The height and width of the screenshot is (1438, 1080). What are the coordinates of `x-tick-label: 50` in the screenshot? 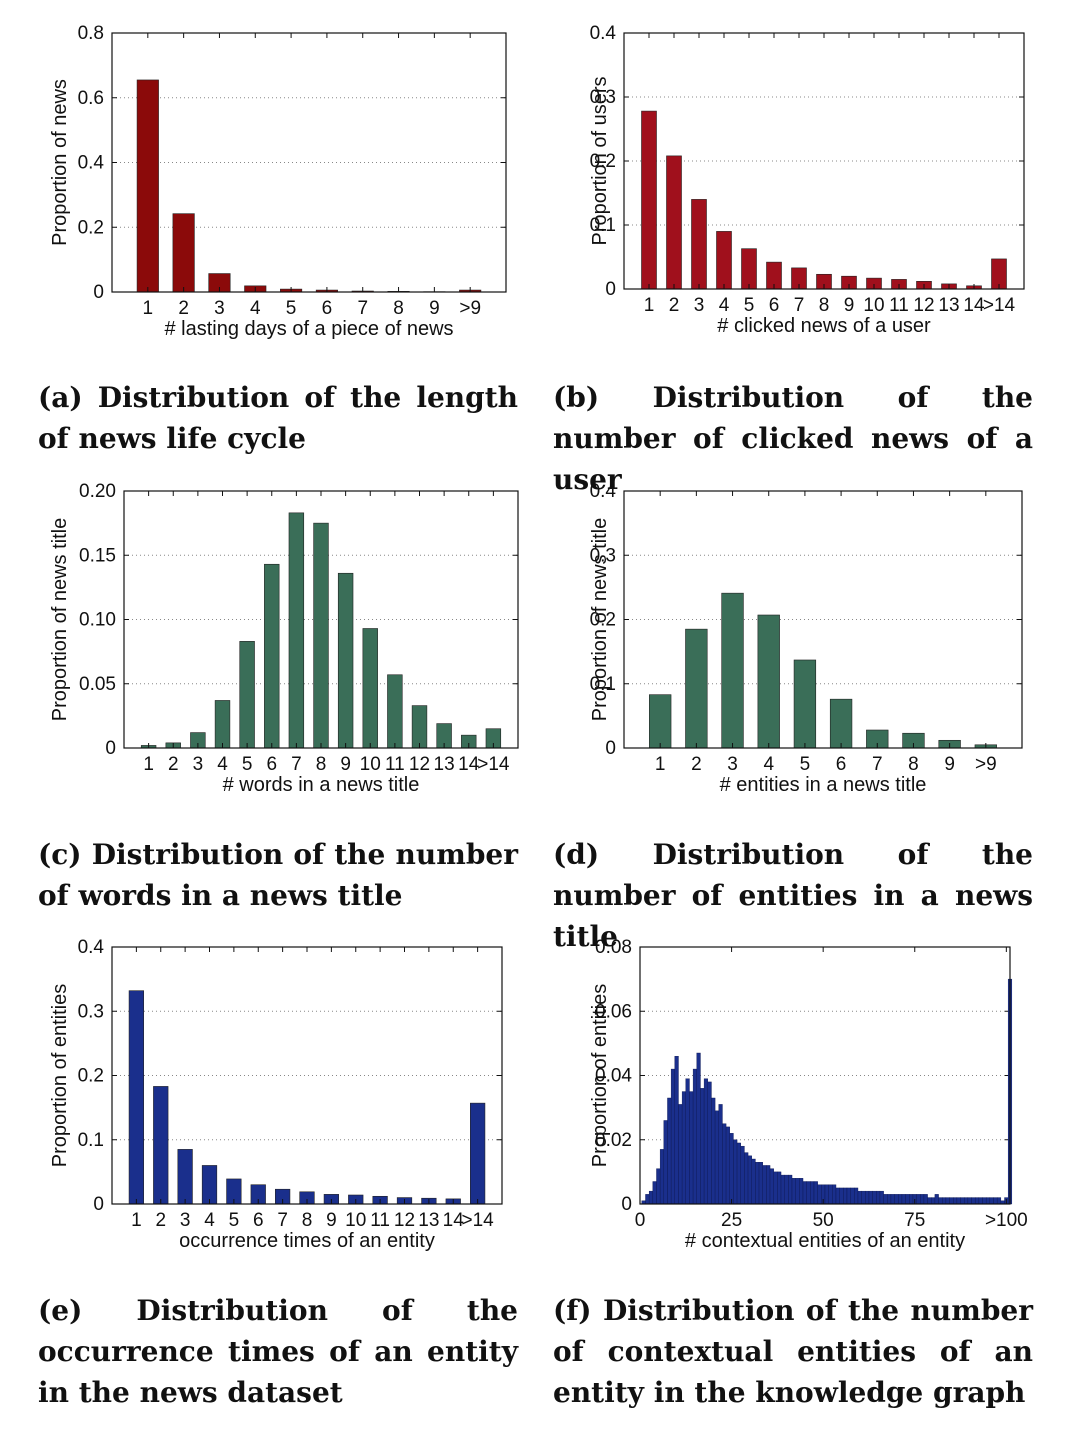 It's located at (823, 1220).